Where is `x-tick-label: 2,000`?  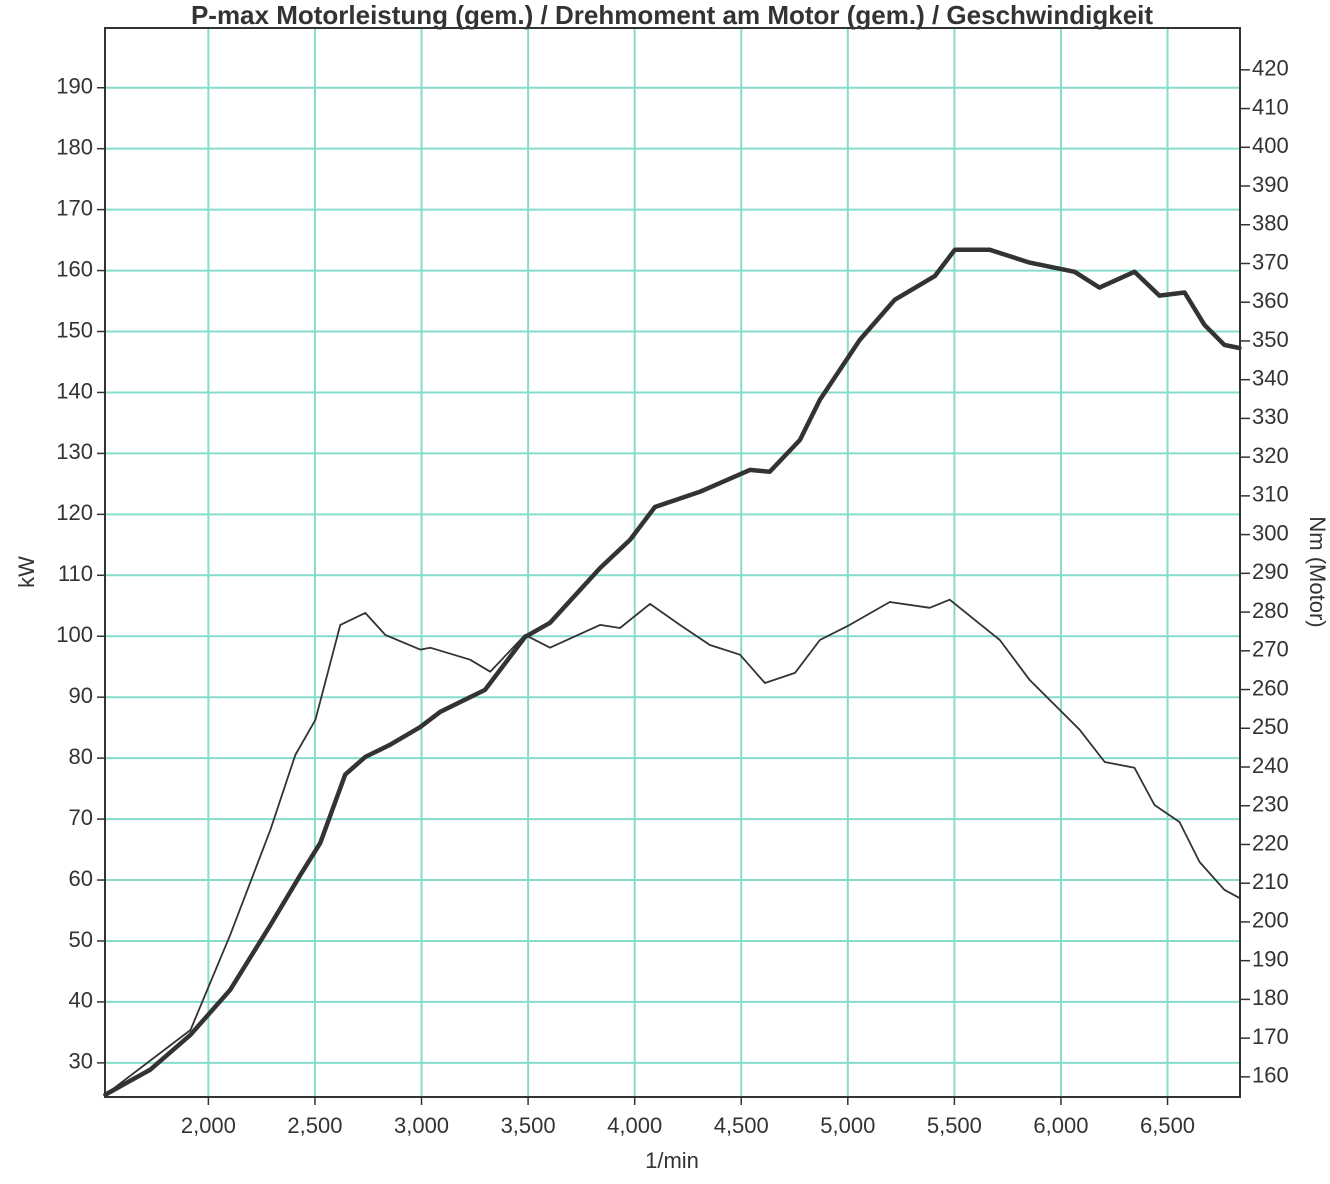
x-tick-label: 2,000 is located at coordinates (208, 1125).